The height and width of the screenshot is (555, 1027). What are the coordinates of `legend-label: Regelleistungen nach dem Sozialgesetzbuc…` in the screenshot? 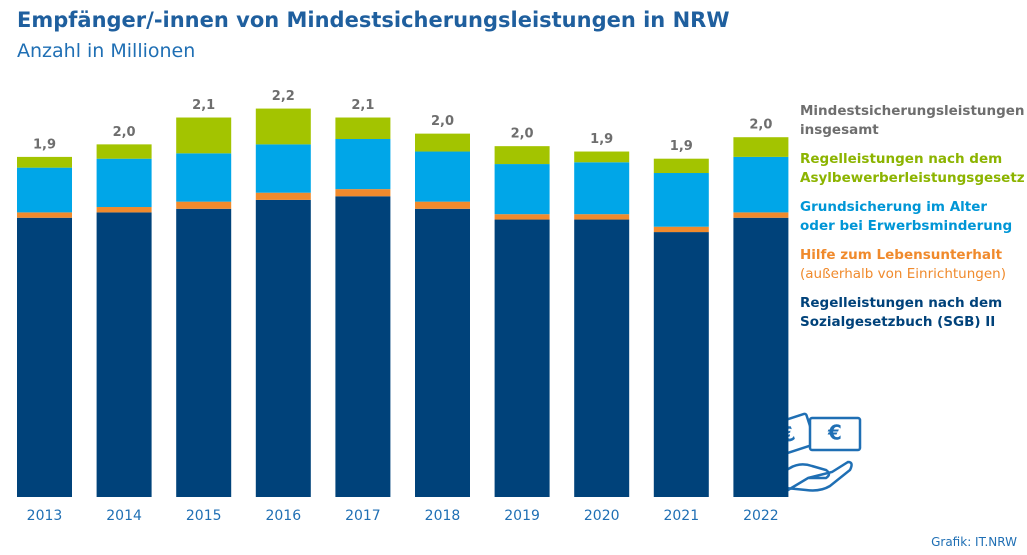 It's located at (901, 312).